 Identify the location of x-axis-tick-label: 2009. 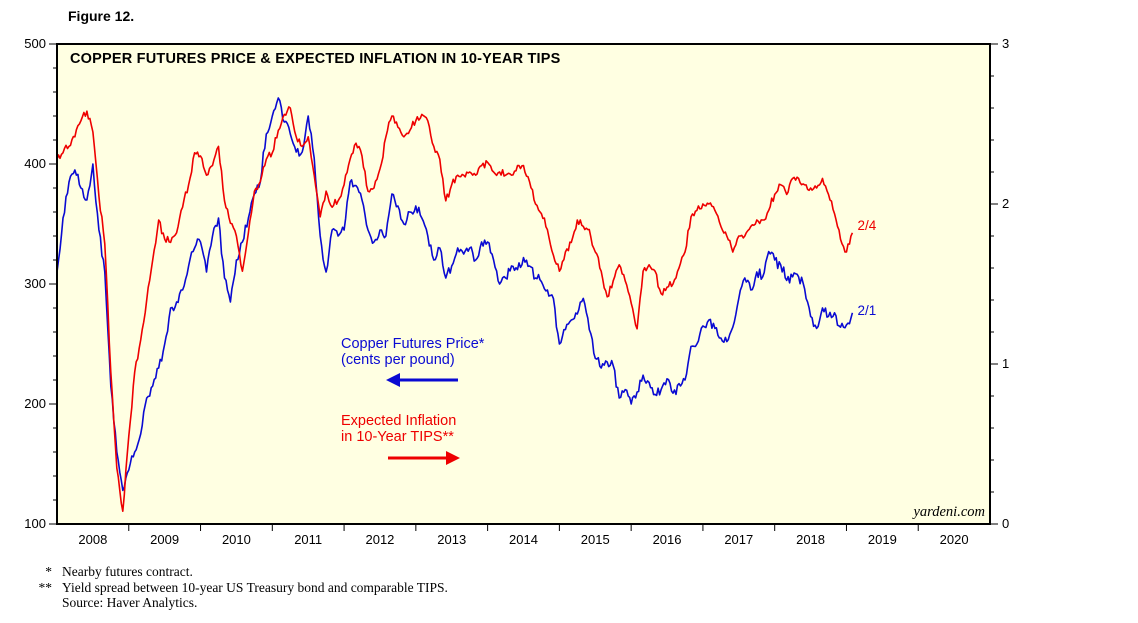
(165, 539).